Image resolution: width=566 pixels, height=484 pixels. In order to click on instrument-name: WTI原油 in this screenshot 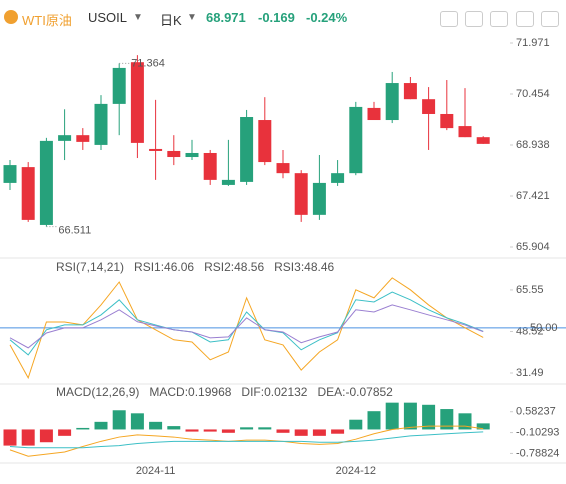, I will do `click(47, 20)`.